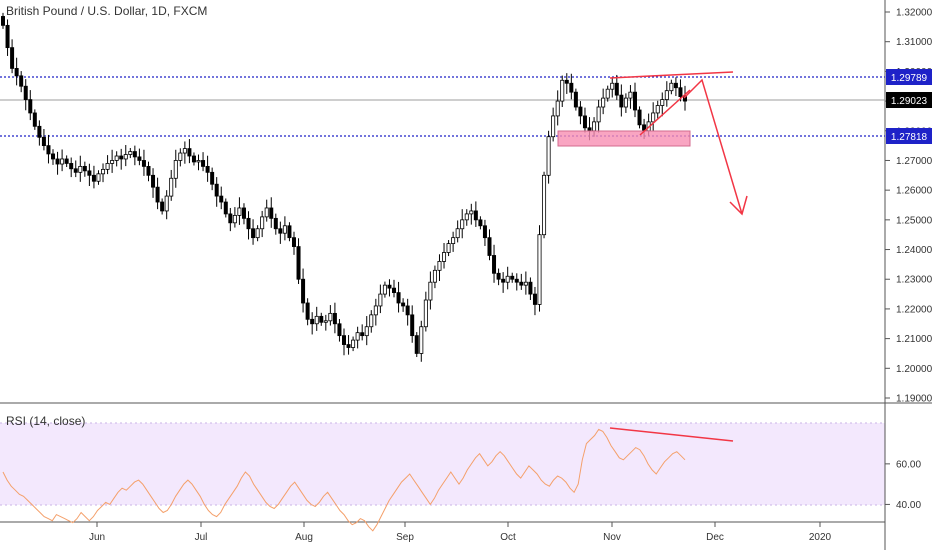 Image resolution: width=932 pixels, height=550 pixels. What do you see at coordinates (405, 537) in the screenshot?
I see `time-tick-label: Sep` at bounding box center [405, 537].